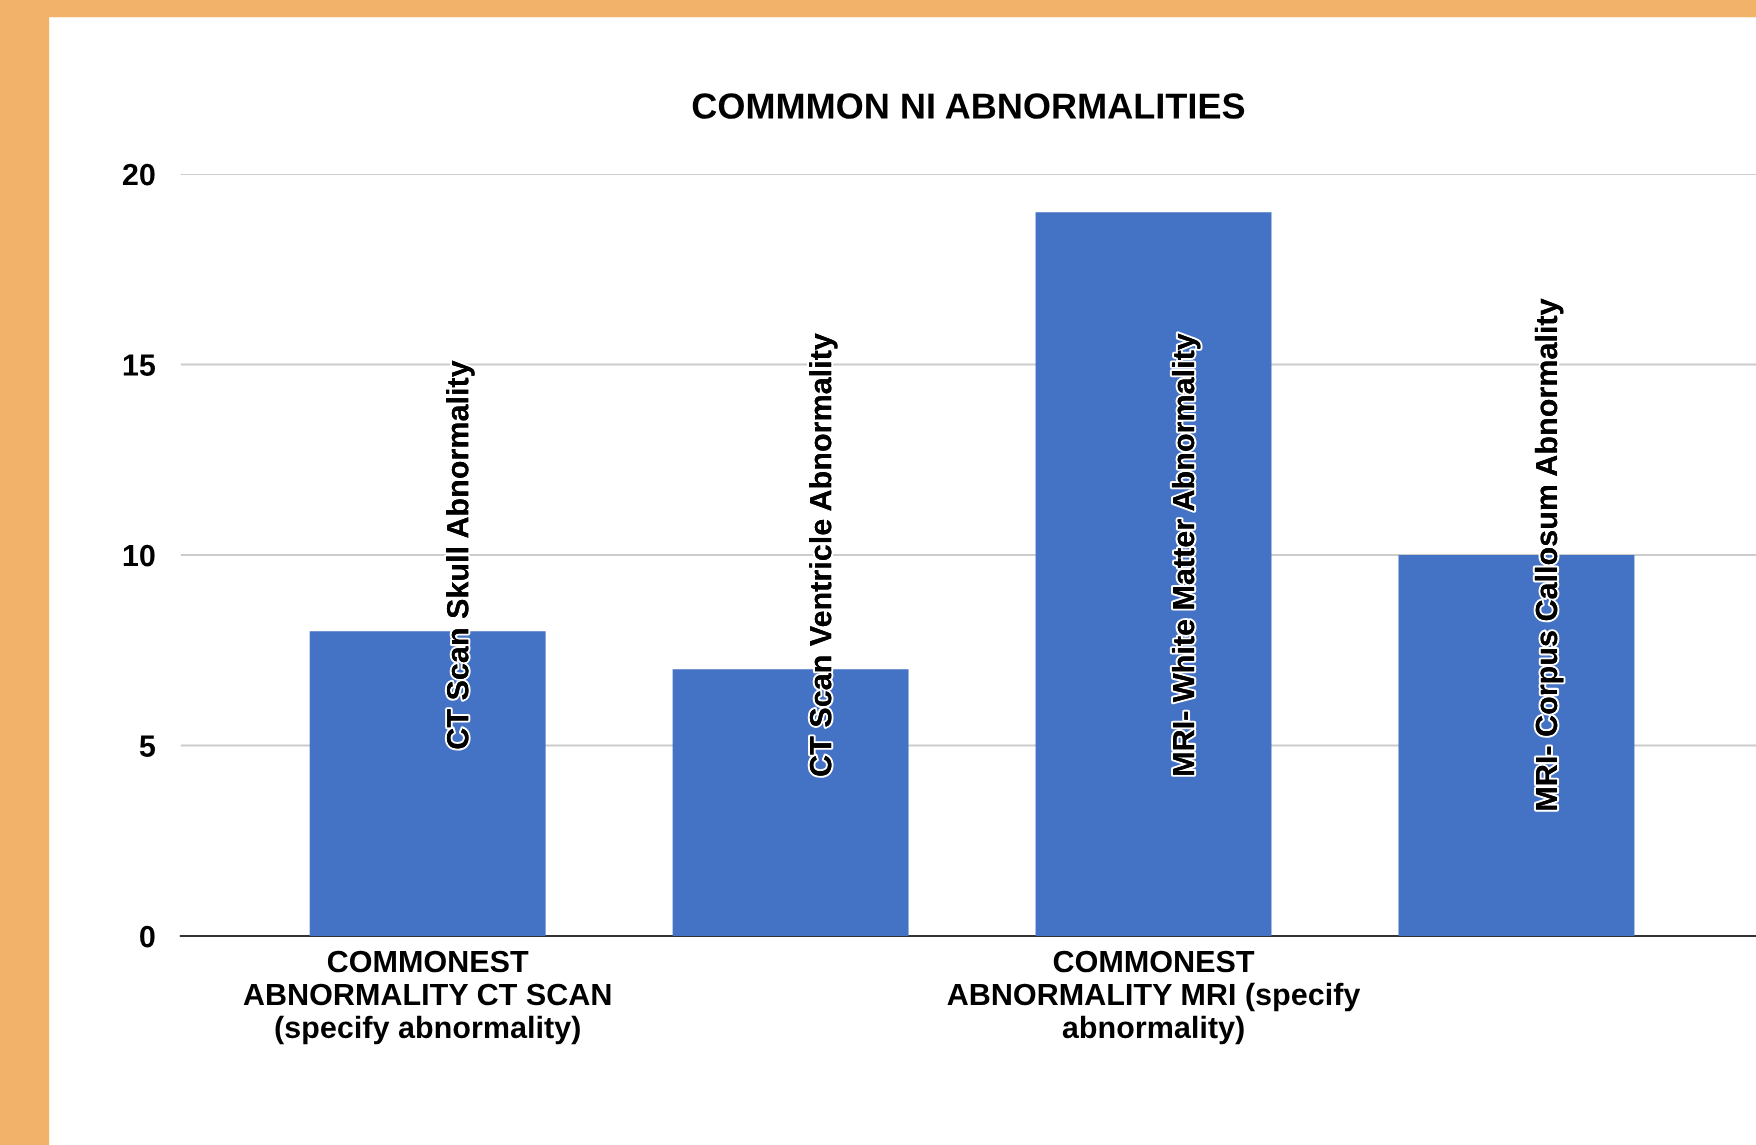  What do you see at coordinates (1154, 997) in the screenshot?
I see `x-tick-label: COMMONEST ABNORMALITY MRI (specify abnormality)` at bounding box center [1154, 997].